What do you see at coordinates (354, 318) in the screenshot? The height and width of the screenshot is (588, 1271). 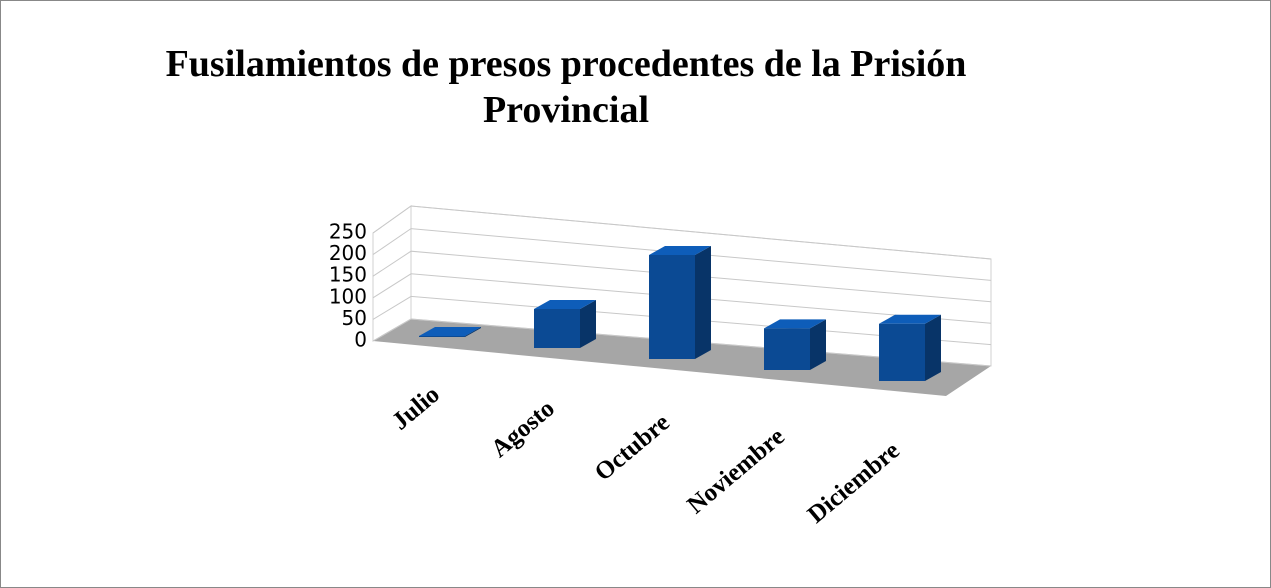 I see `y-tick-label: 50` at bounding box center [354, 318].